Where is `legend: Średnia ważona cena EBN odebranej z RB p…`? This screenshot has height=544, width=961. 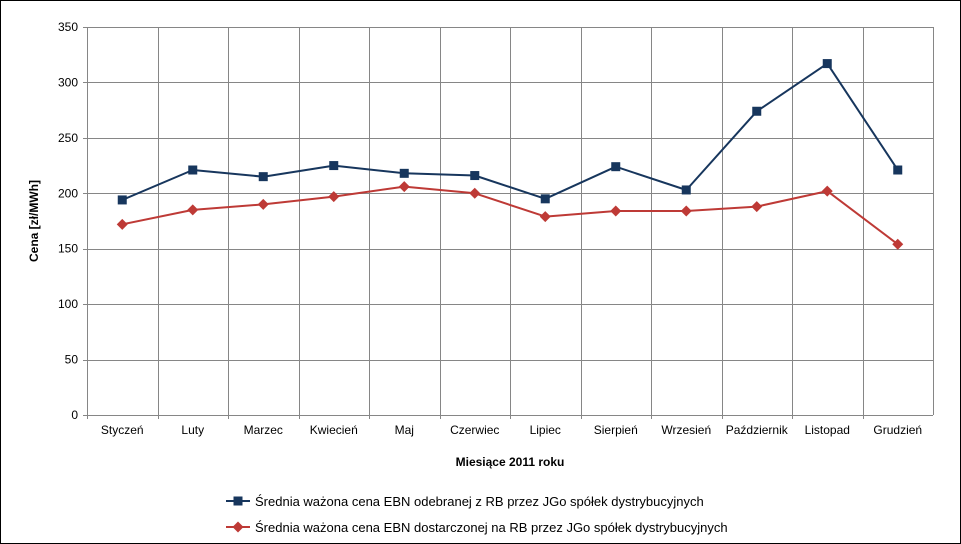 legend: Średnia ważona cena EBN odebranej z RB p… is located at coordinates (477, 514).